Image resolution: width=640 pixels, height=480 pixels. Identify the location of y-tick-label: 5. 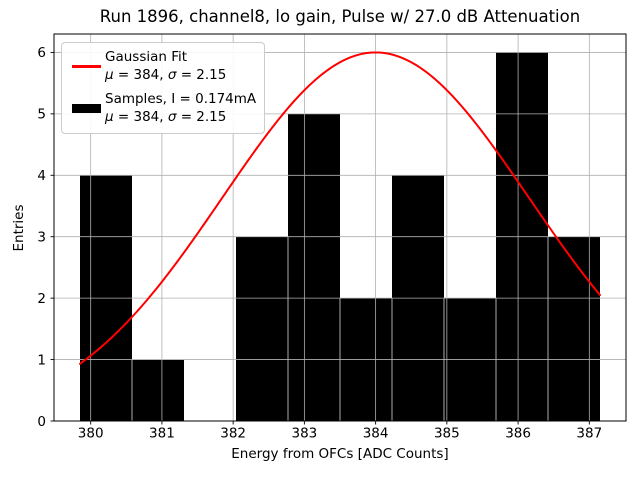
(41, 115).